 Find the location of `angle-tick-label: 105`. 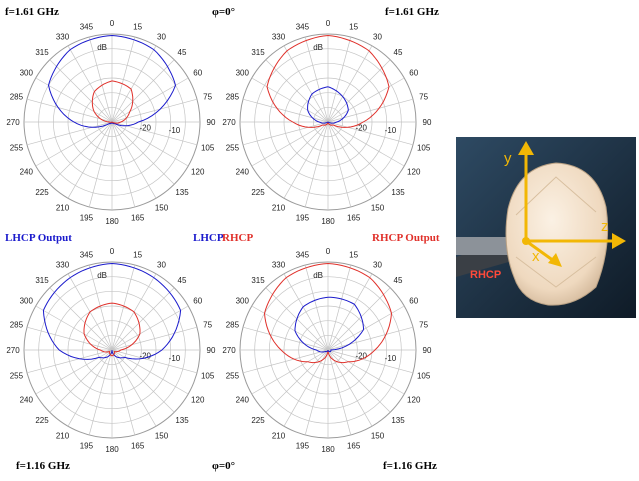

angle-tick-label: 105 is located at coordinates (208, 148).